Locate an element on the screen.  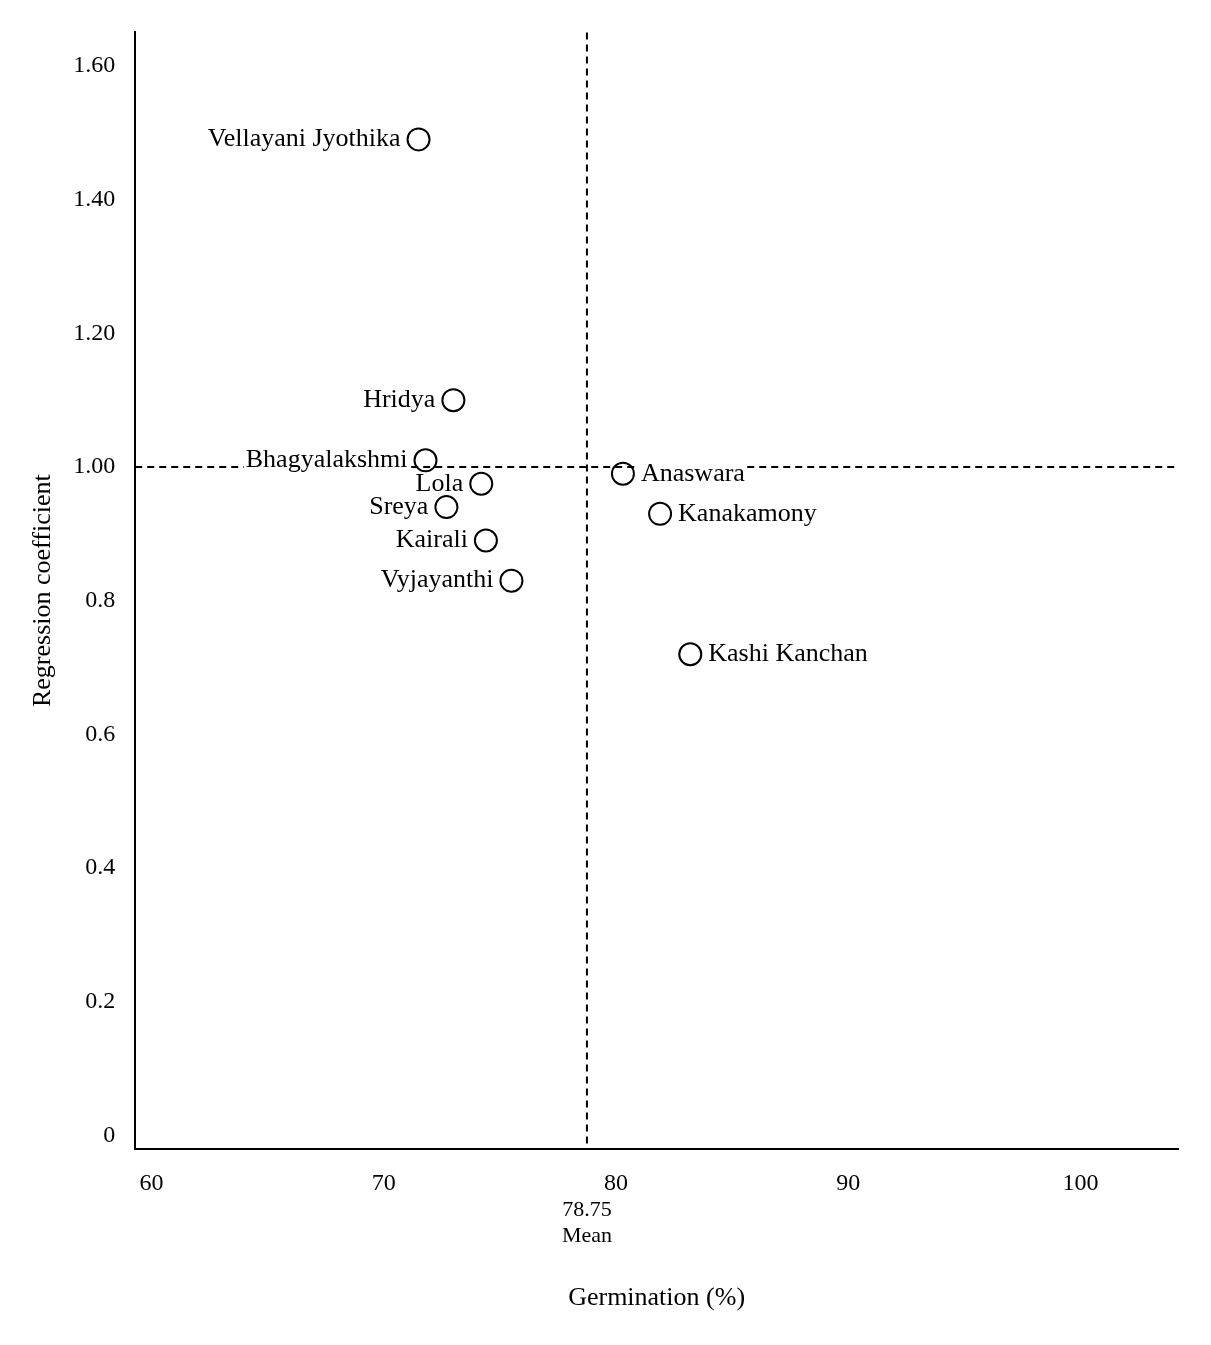
x-tick-label: 80 is located at coordinates (615, 1181).